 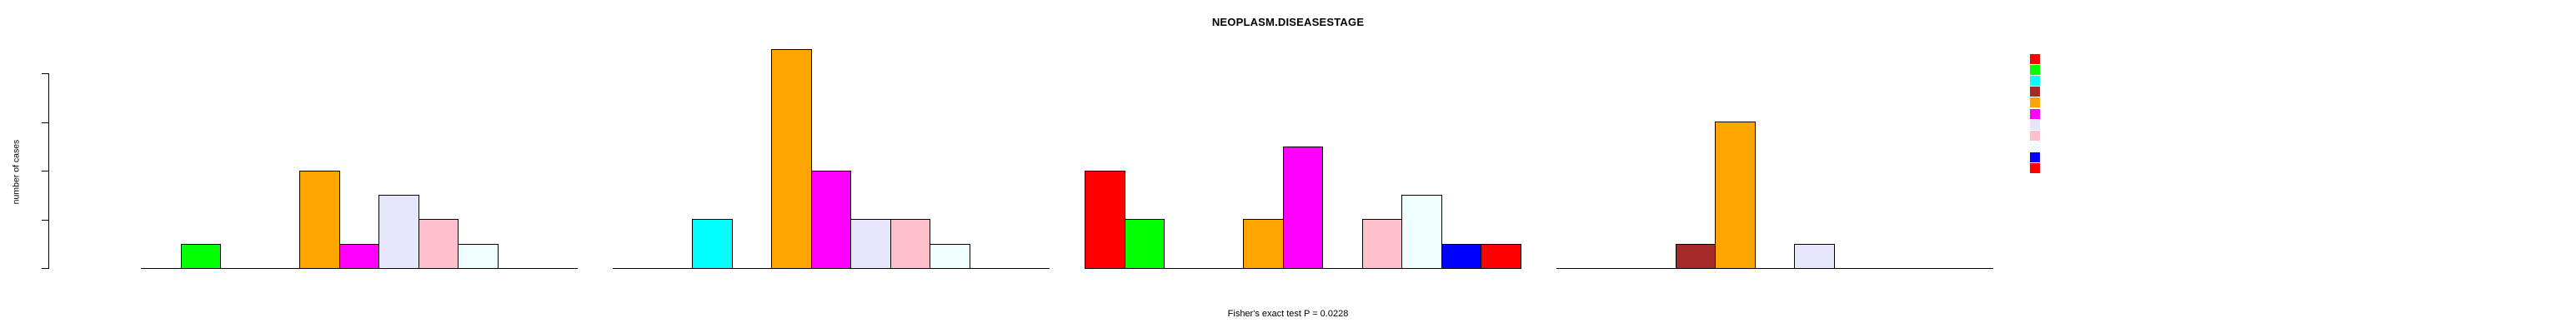 I want to click on legend-swatch-stage-i, so click(x=2035, y=59).